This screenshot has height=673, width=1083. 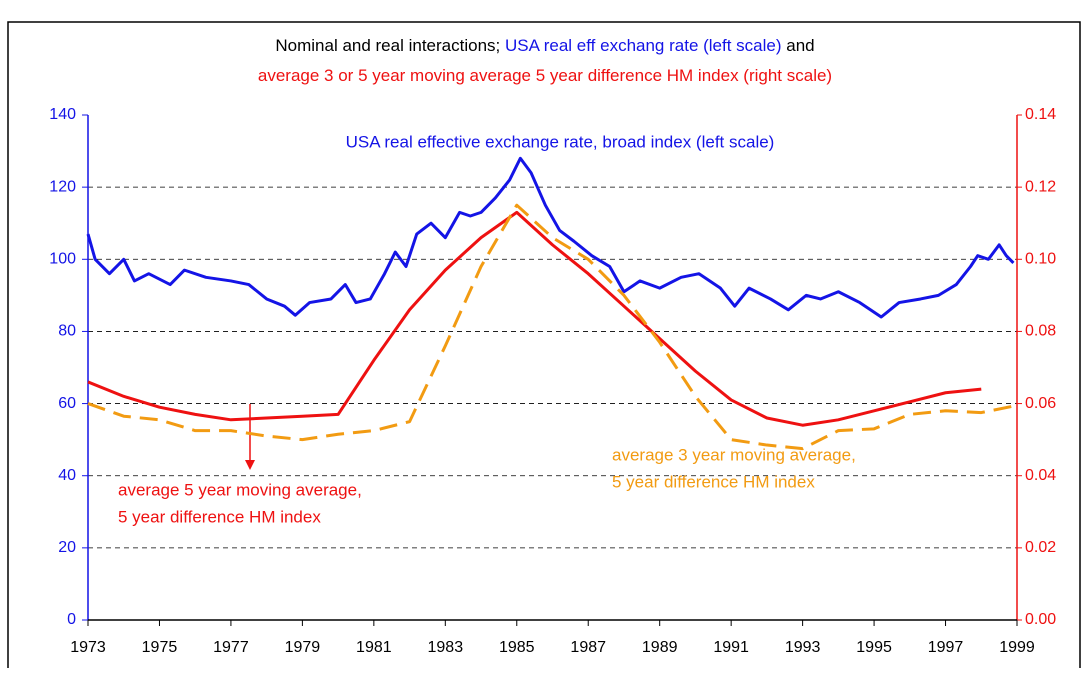 What do you see at coordinates (390, 45) in the screenshot?
I see `title-part: Nominal and real interactions;` at bounding box center [390, 45].